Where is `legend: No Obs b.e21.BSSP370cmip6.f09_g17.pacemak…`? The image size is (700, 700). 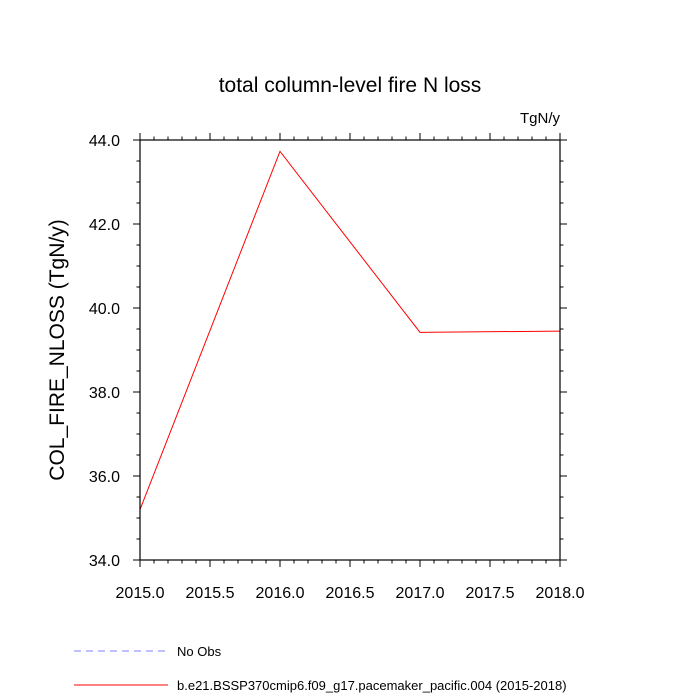 legend: No Obs b.e21.BSSP370cmip6.f09_g17.pacemak… is located at coordinates (320, 668).